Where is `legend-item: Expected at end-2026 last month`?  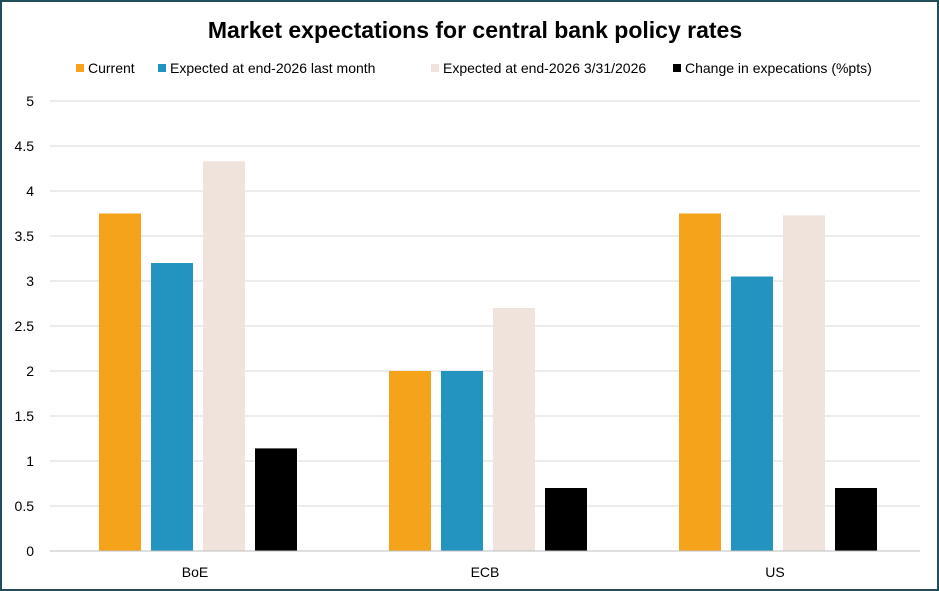 legend-item: Expected at end-2026 last month is located at coordinates (266, 68).